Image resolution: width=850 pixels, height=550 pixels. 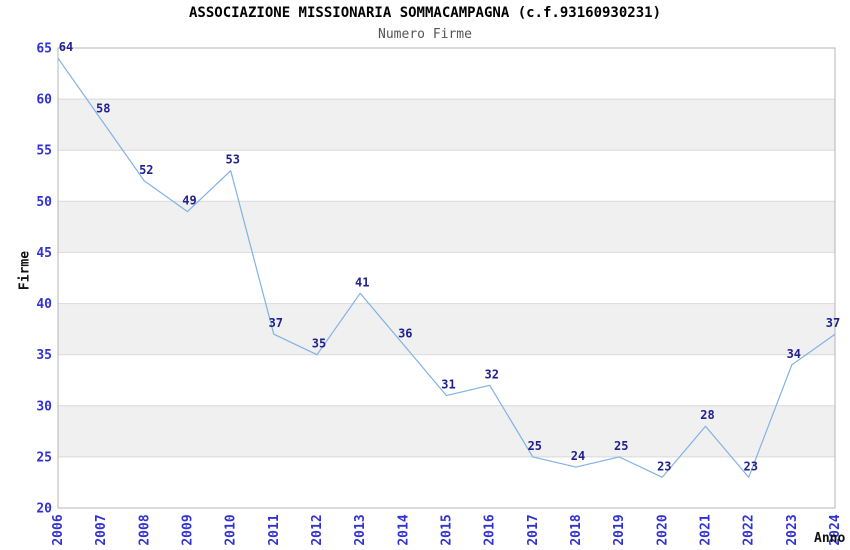 What do you see at coordinates (403, 529) in the screenshot?
I see `x-tick-label: 2014` at bounding box center [403, 529].